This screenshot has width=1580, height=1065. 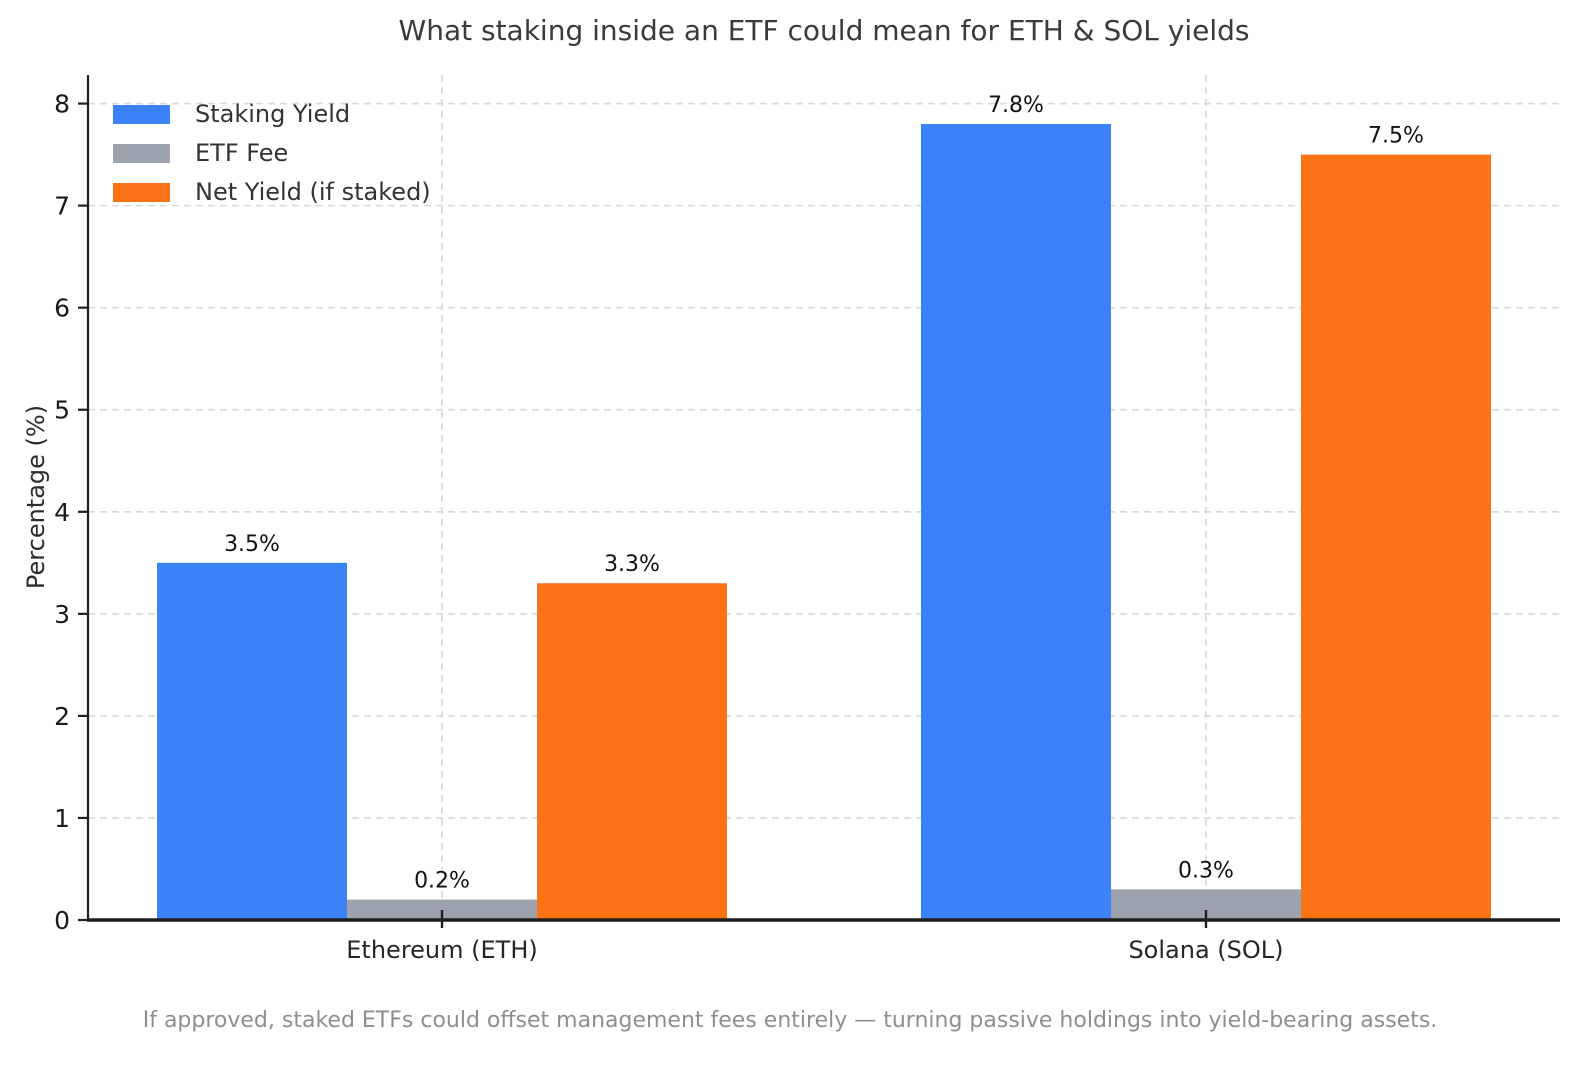 I want to click on x-tick-label: Solana (SOL), so click(x=1205, y=950).